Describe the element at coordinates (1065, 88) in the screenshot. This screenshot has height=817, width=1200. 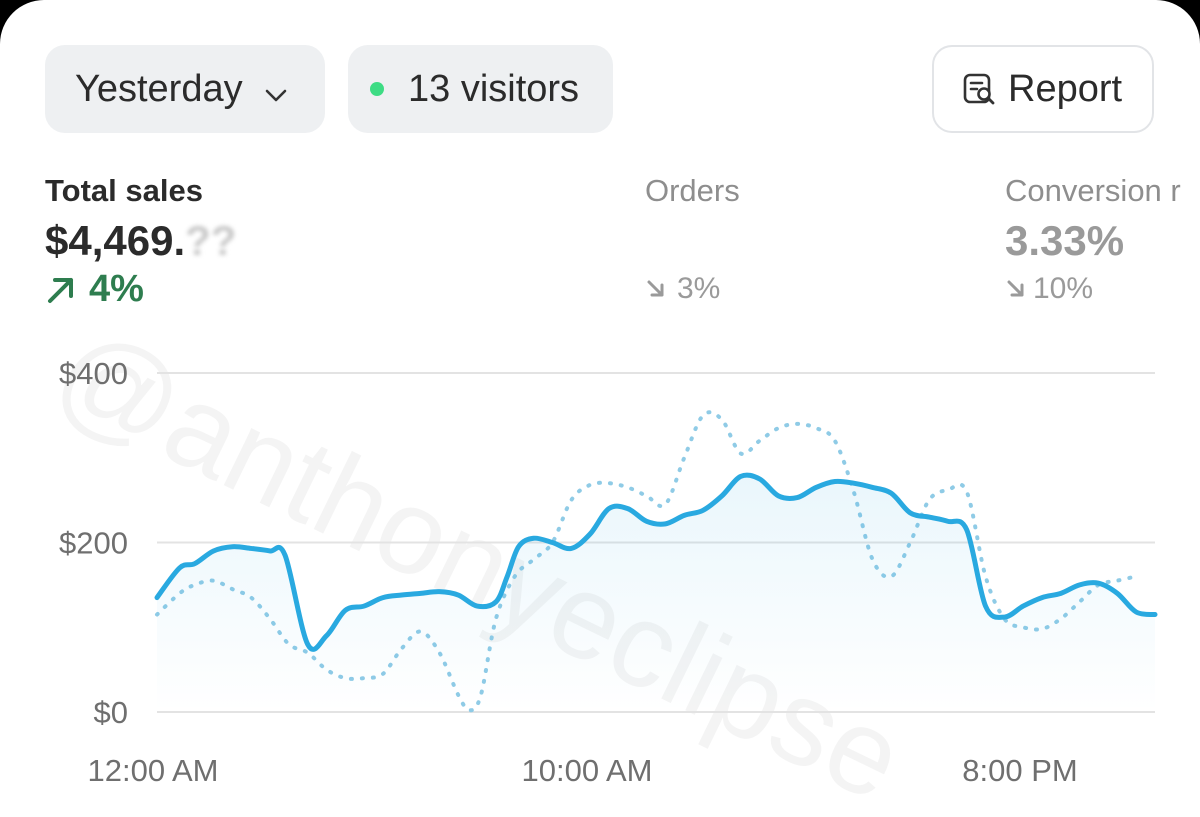
I see `report-label: Report` at that location.